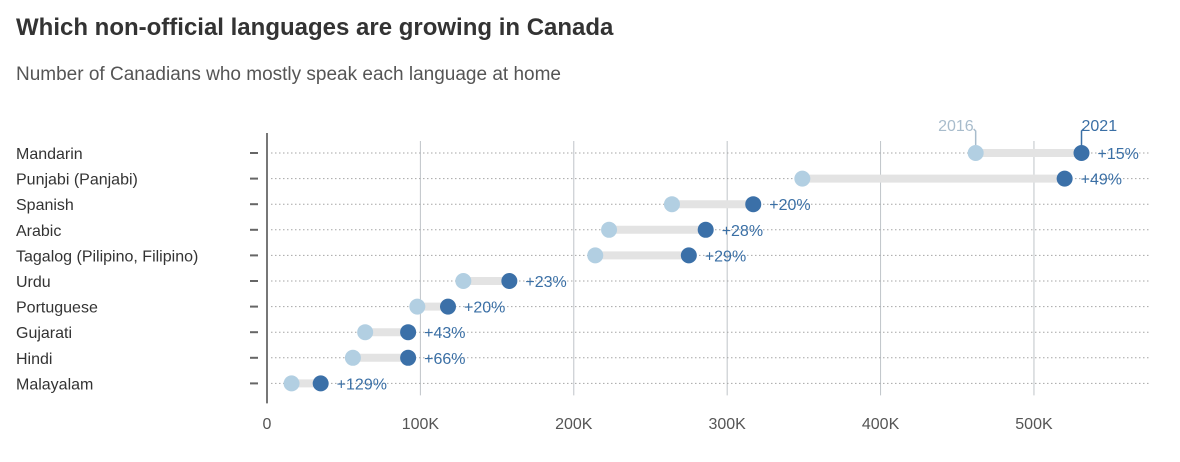 The height and width of the screenshot is (462, 1180). I want to click on category-label: Punjabi (Panjabi), so click(77, 180).